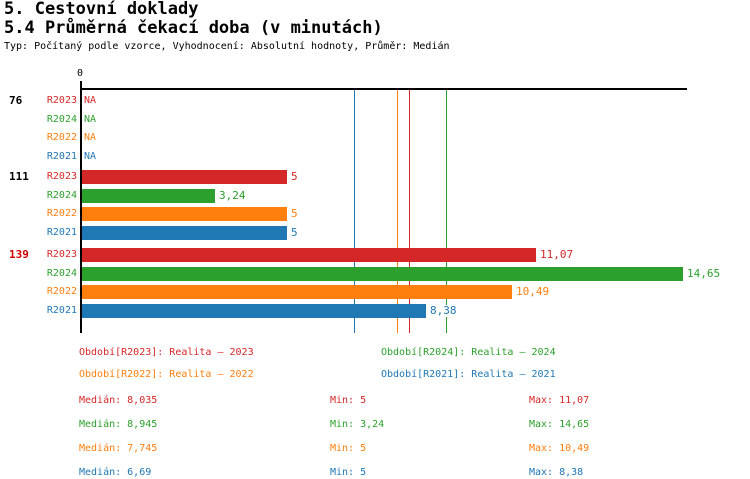 This screenshot has width=750, height=479. Describe the element at coordinates (294, 232) in the screenshot. I see `bar-value-r2021: 5` at that location.